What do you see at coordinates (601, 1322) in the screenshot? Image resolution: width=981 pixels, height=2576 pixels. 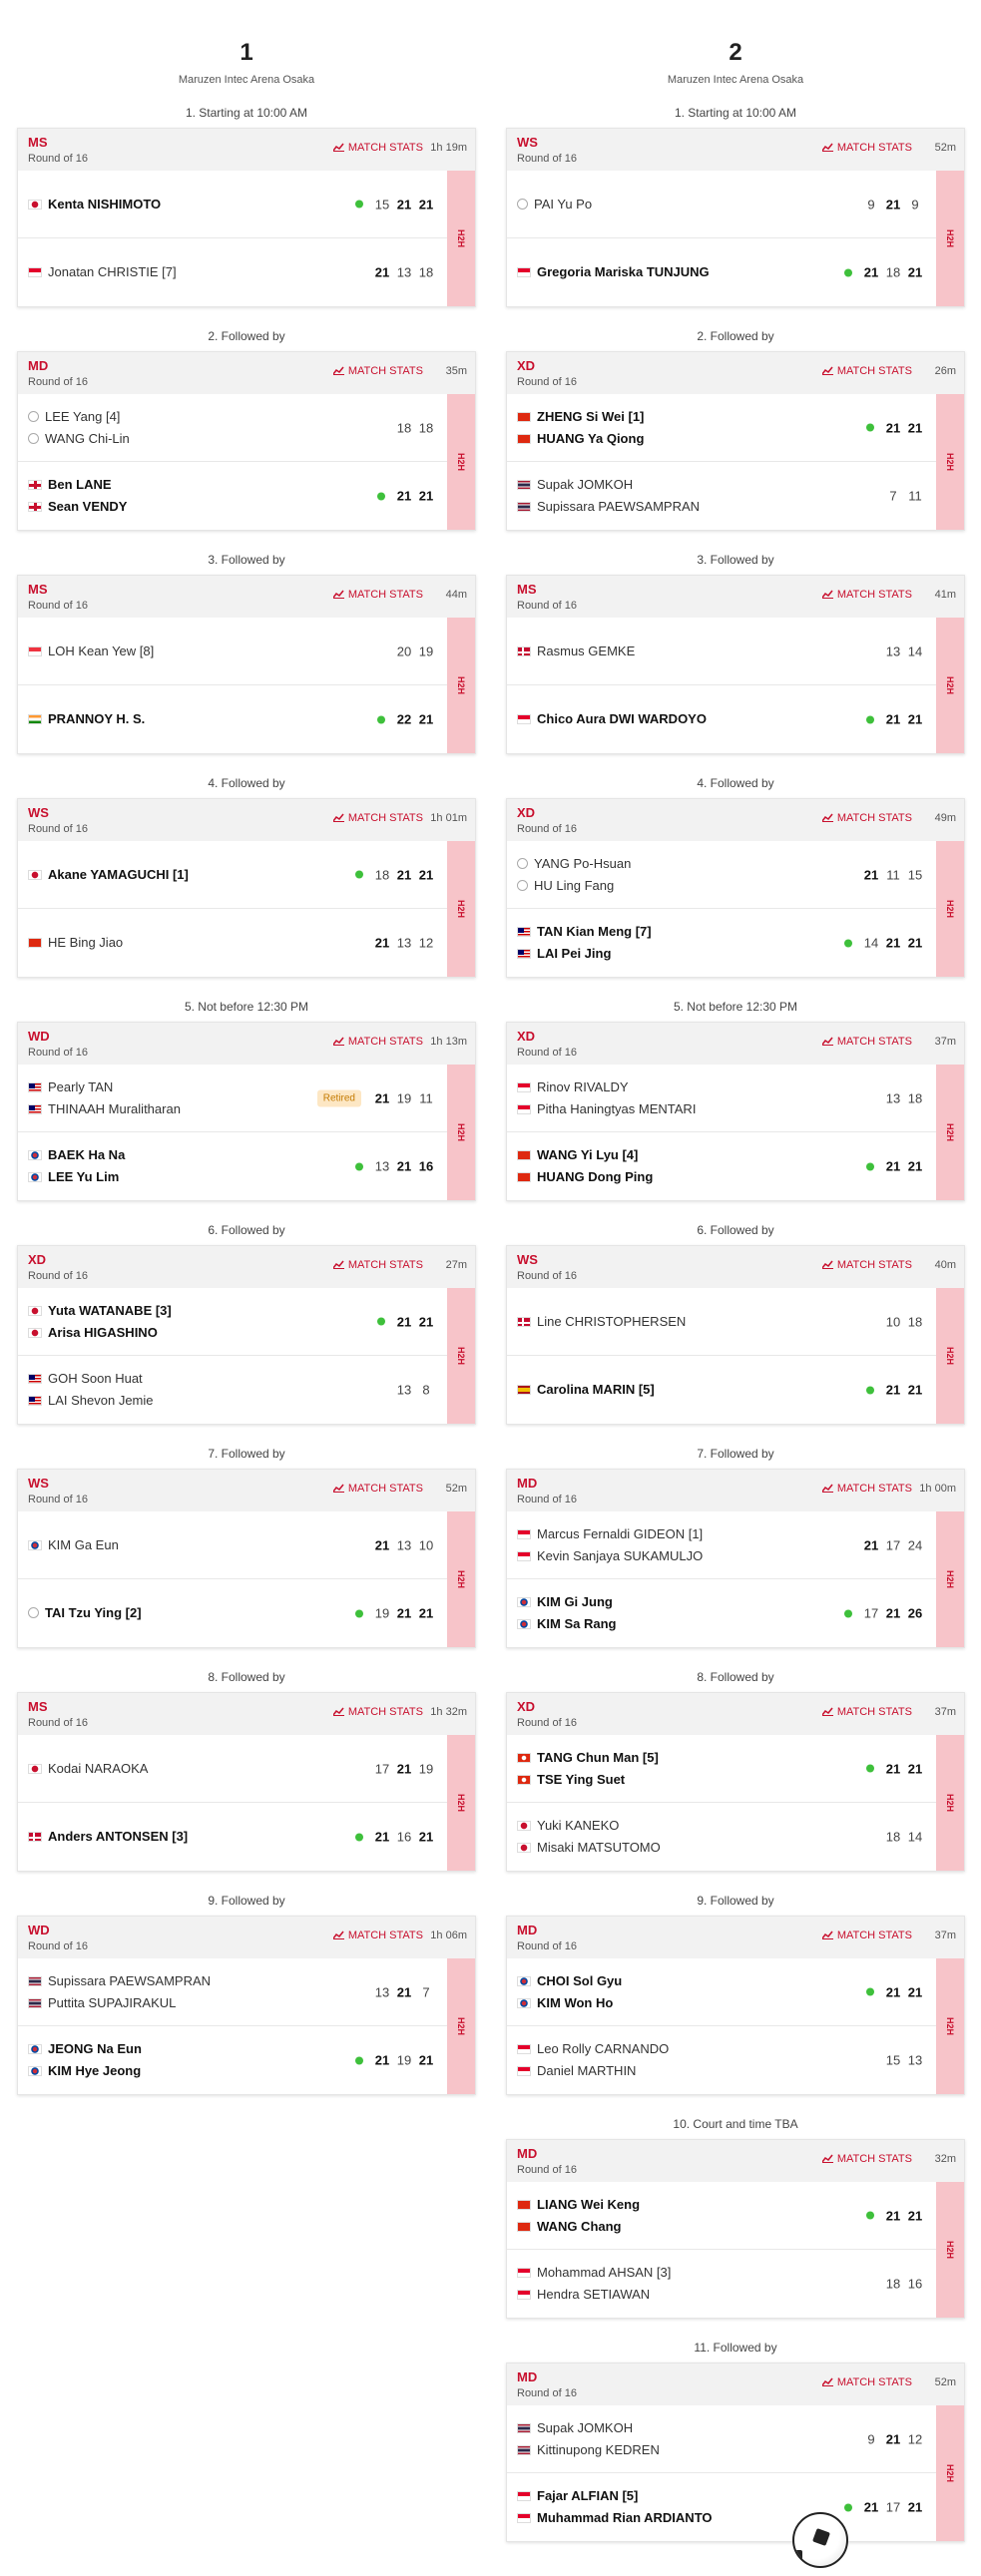 I see `player-name: Line CHRISTOPHERSEN` at bounding box center [601, 1322].